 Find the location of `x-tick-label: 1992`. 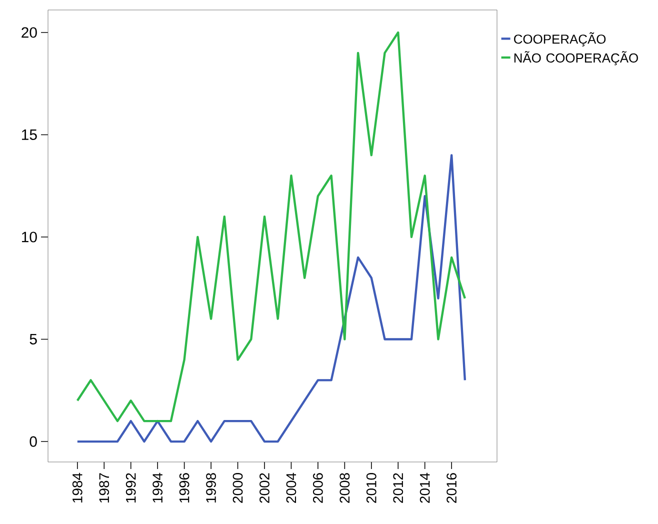

x-tick-label: 1992 is located at coordinates (131, 487).